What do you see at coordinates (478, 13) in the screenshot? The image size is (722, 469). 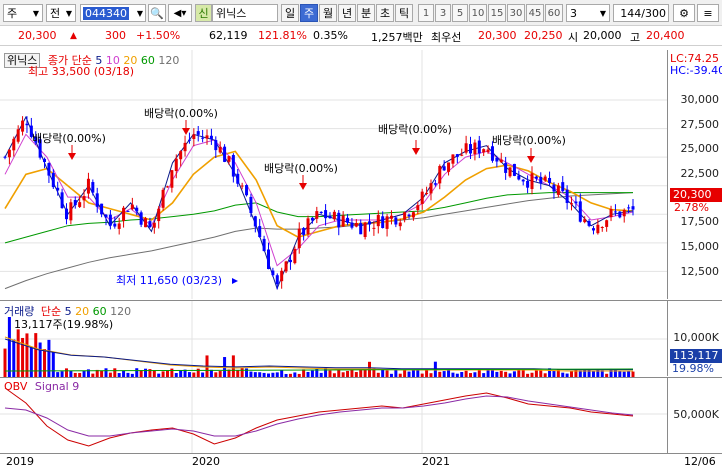 I see `interval-10: 10` at bounding box center [478, 13].